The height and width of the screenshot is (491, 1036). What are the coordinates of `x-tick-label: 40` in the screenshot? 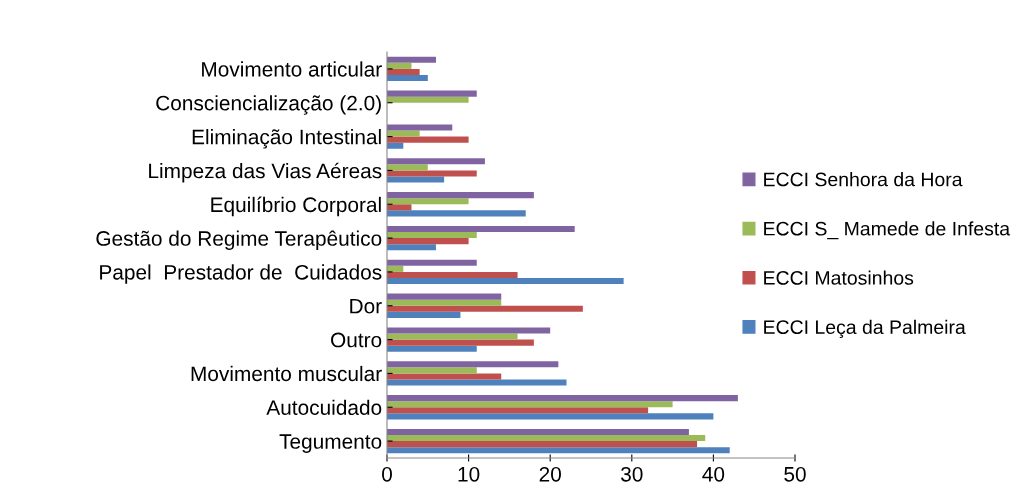 It's located at (713, 474).